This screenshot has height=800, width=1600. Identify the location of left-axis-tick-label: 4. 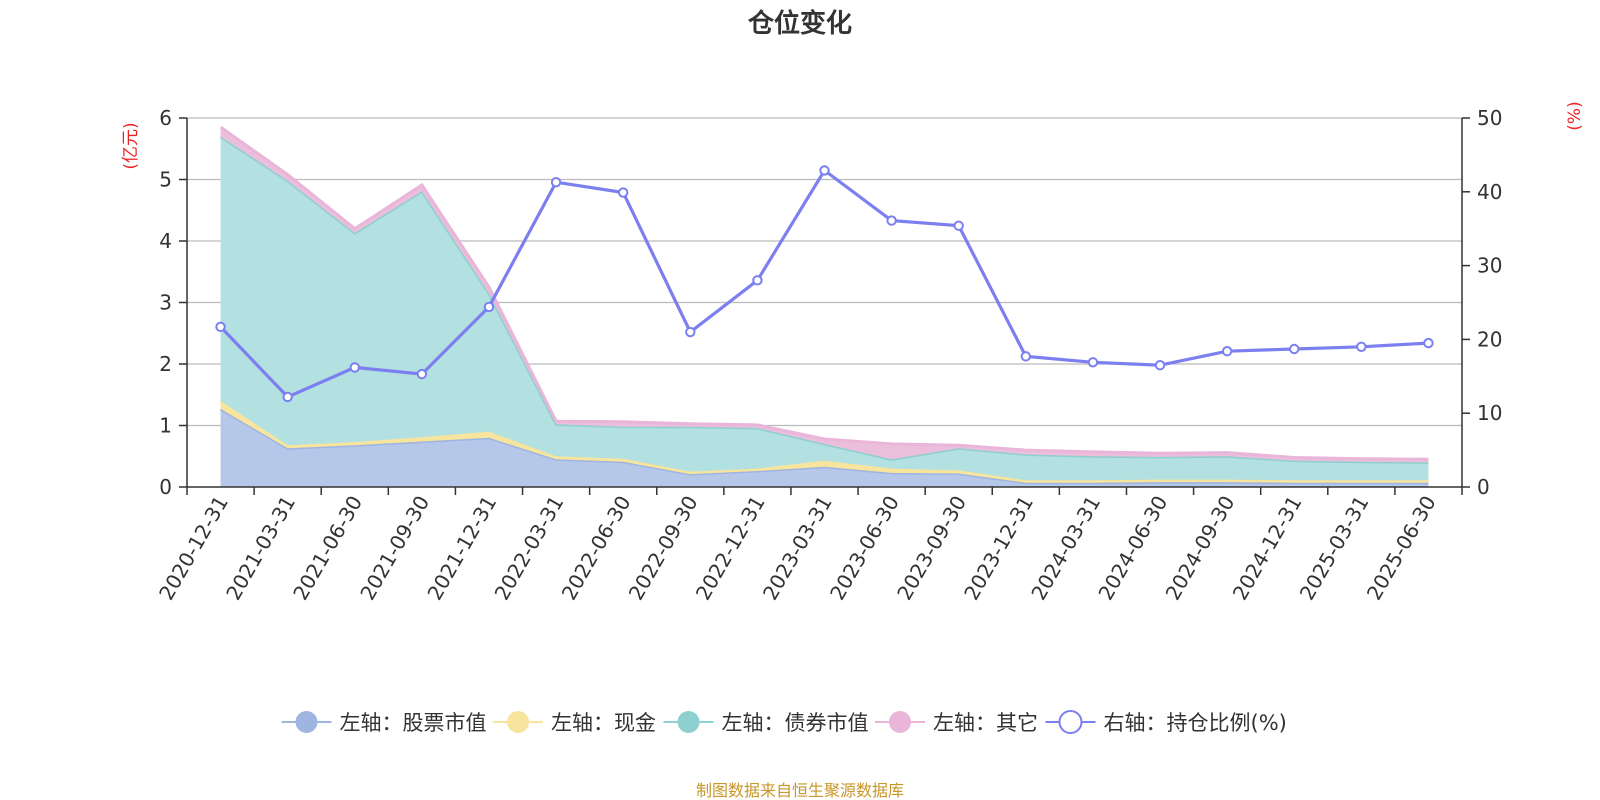
(165, 241).